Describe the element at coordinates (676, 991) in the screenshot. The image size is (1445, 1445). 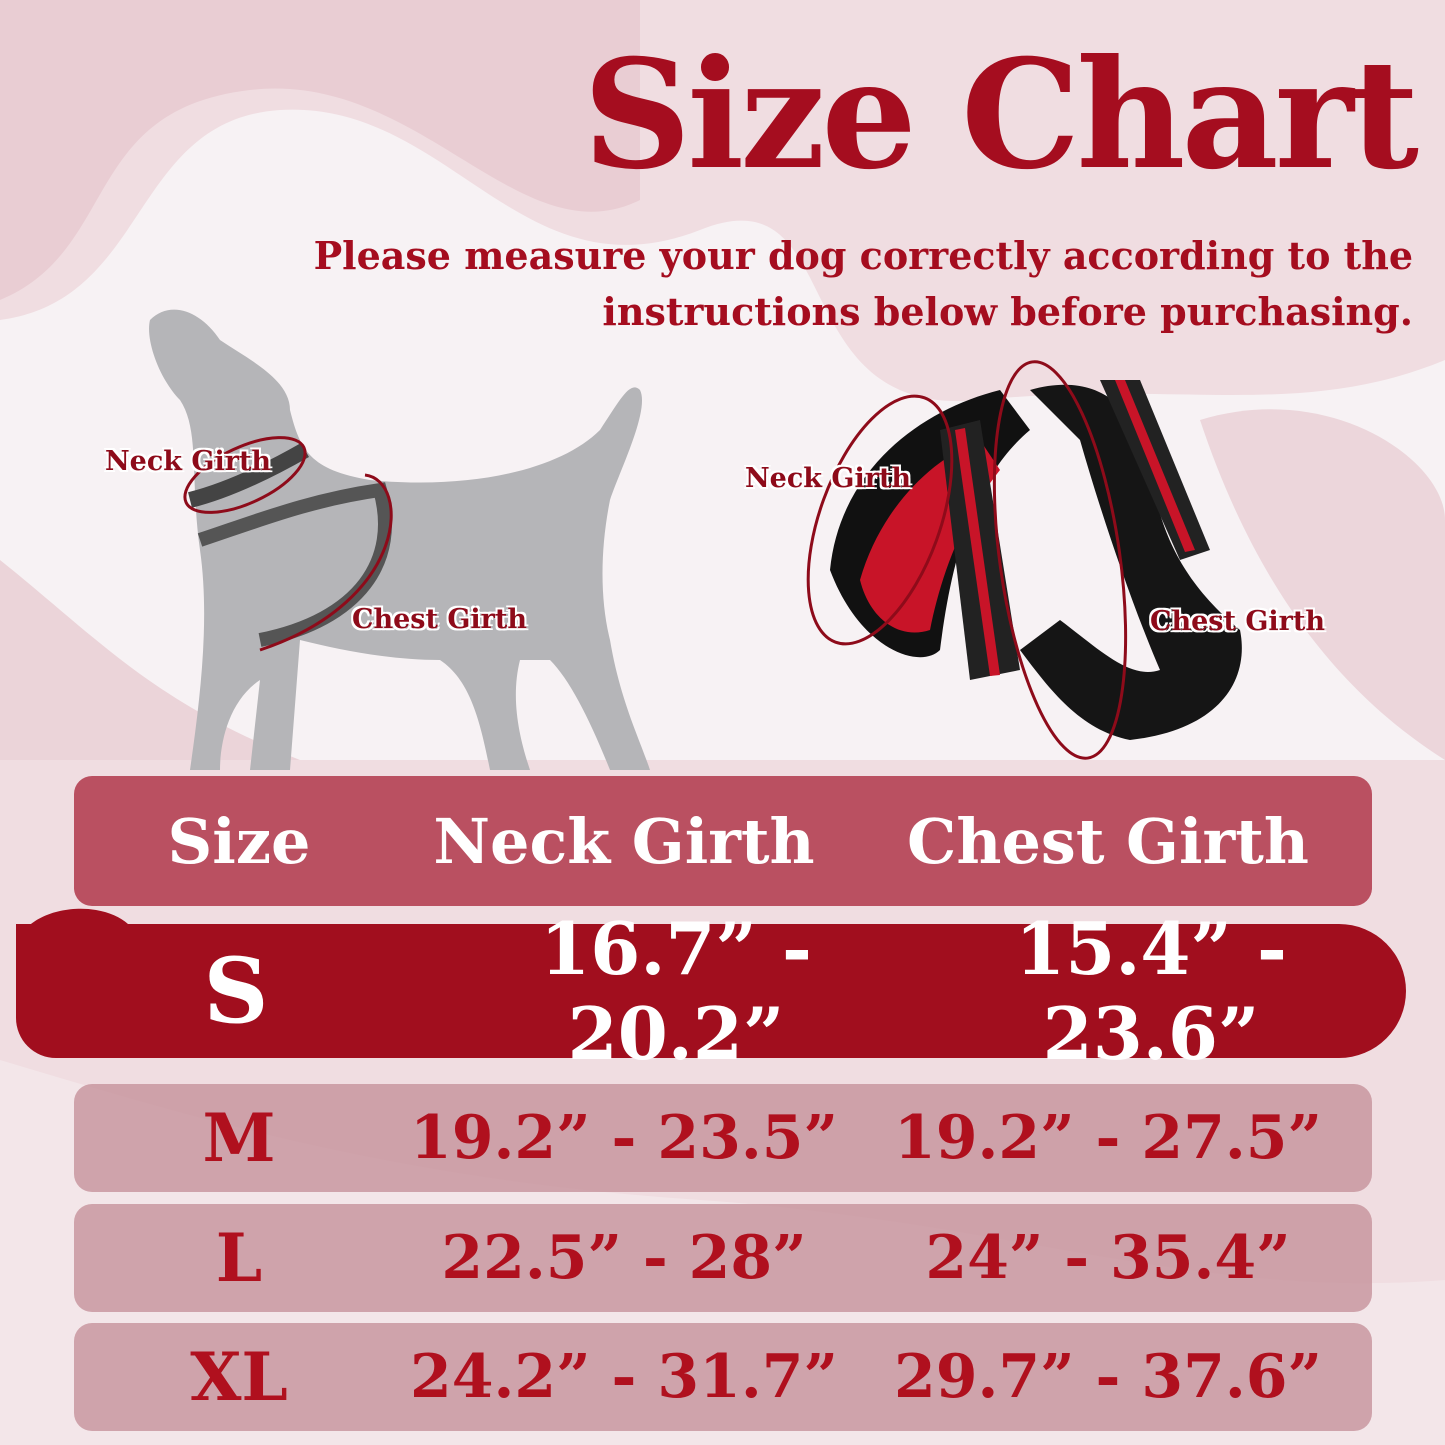
I see `cell-neck: 16.7” - 20.2”` at that location.